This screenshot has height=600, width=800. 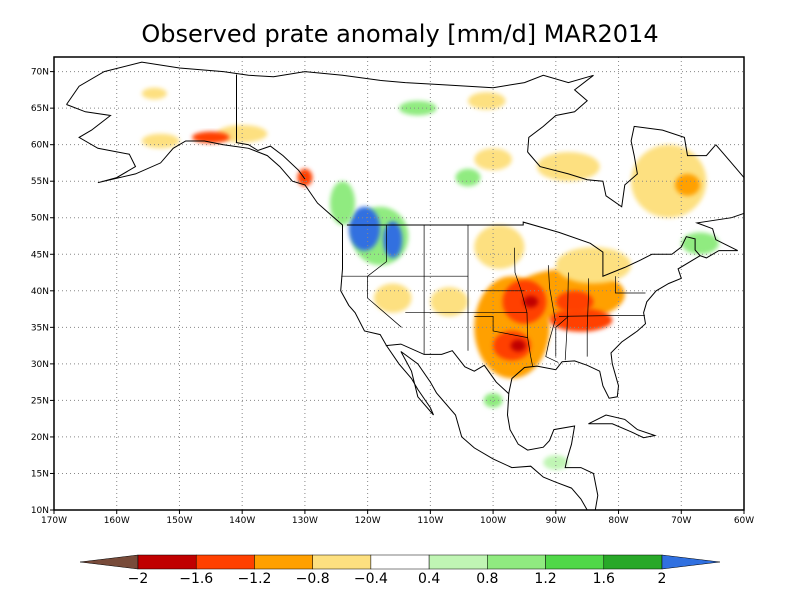 I want to click on lon-tick-label: 130W, so click(x=305, y=521).